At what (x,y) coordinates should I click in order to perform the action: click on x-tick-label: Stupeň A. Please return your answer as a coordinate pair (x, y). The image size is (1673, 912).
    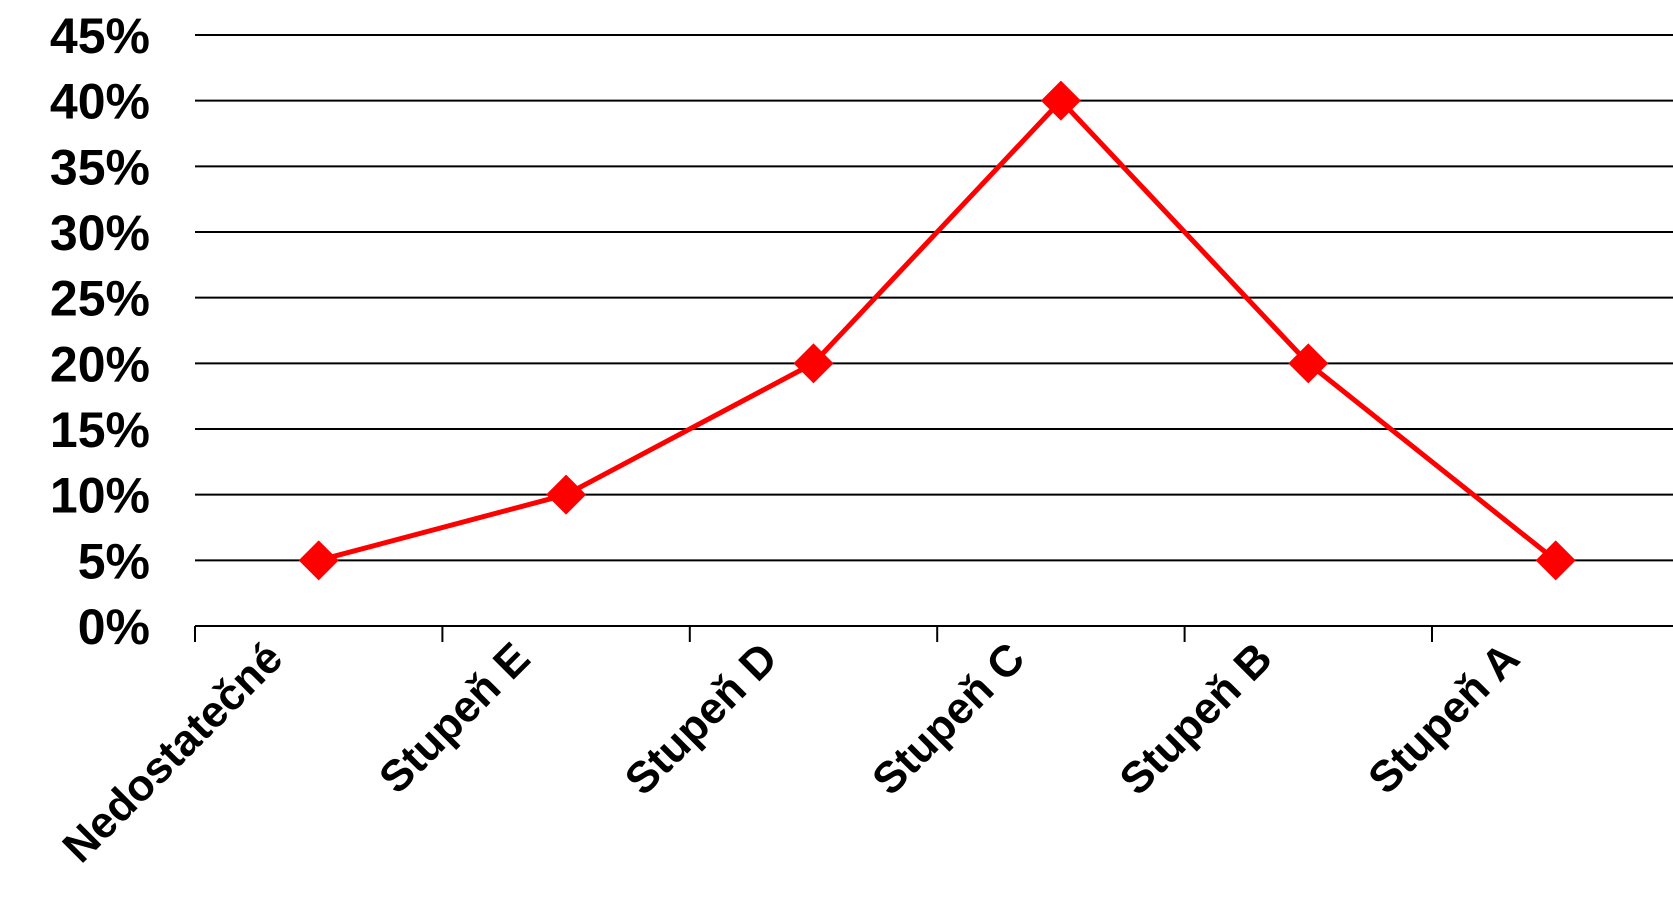
    Looking at the image, I should click on (1444, 718).